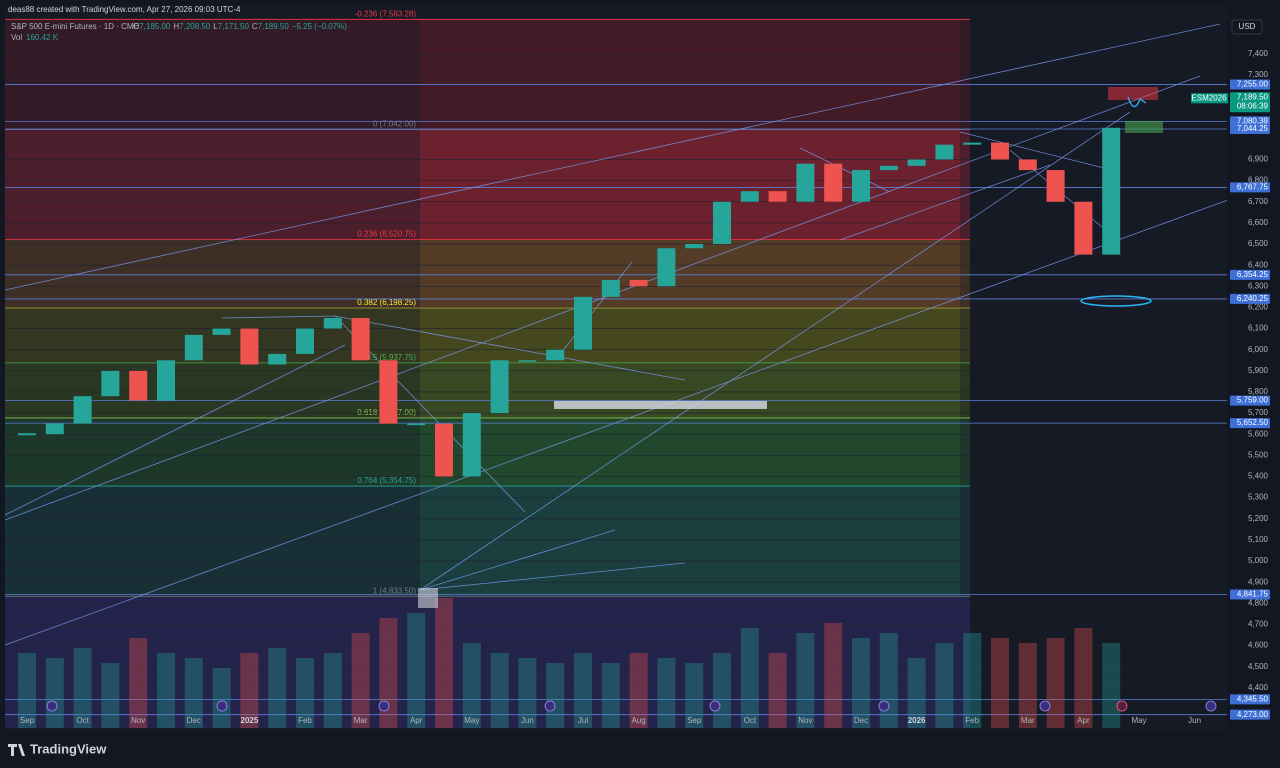  What do you see at coordinates (1258, 328) in the screenshot?
I see `y-tick-label: 6,100` at bounding box center [1258, 328].